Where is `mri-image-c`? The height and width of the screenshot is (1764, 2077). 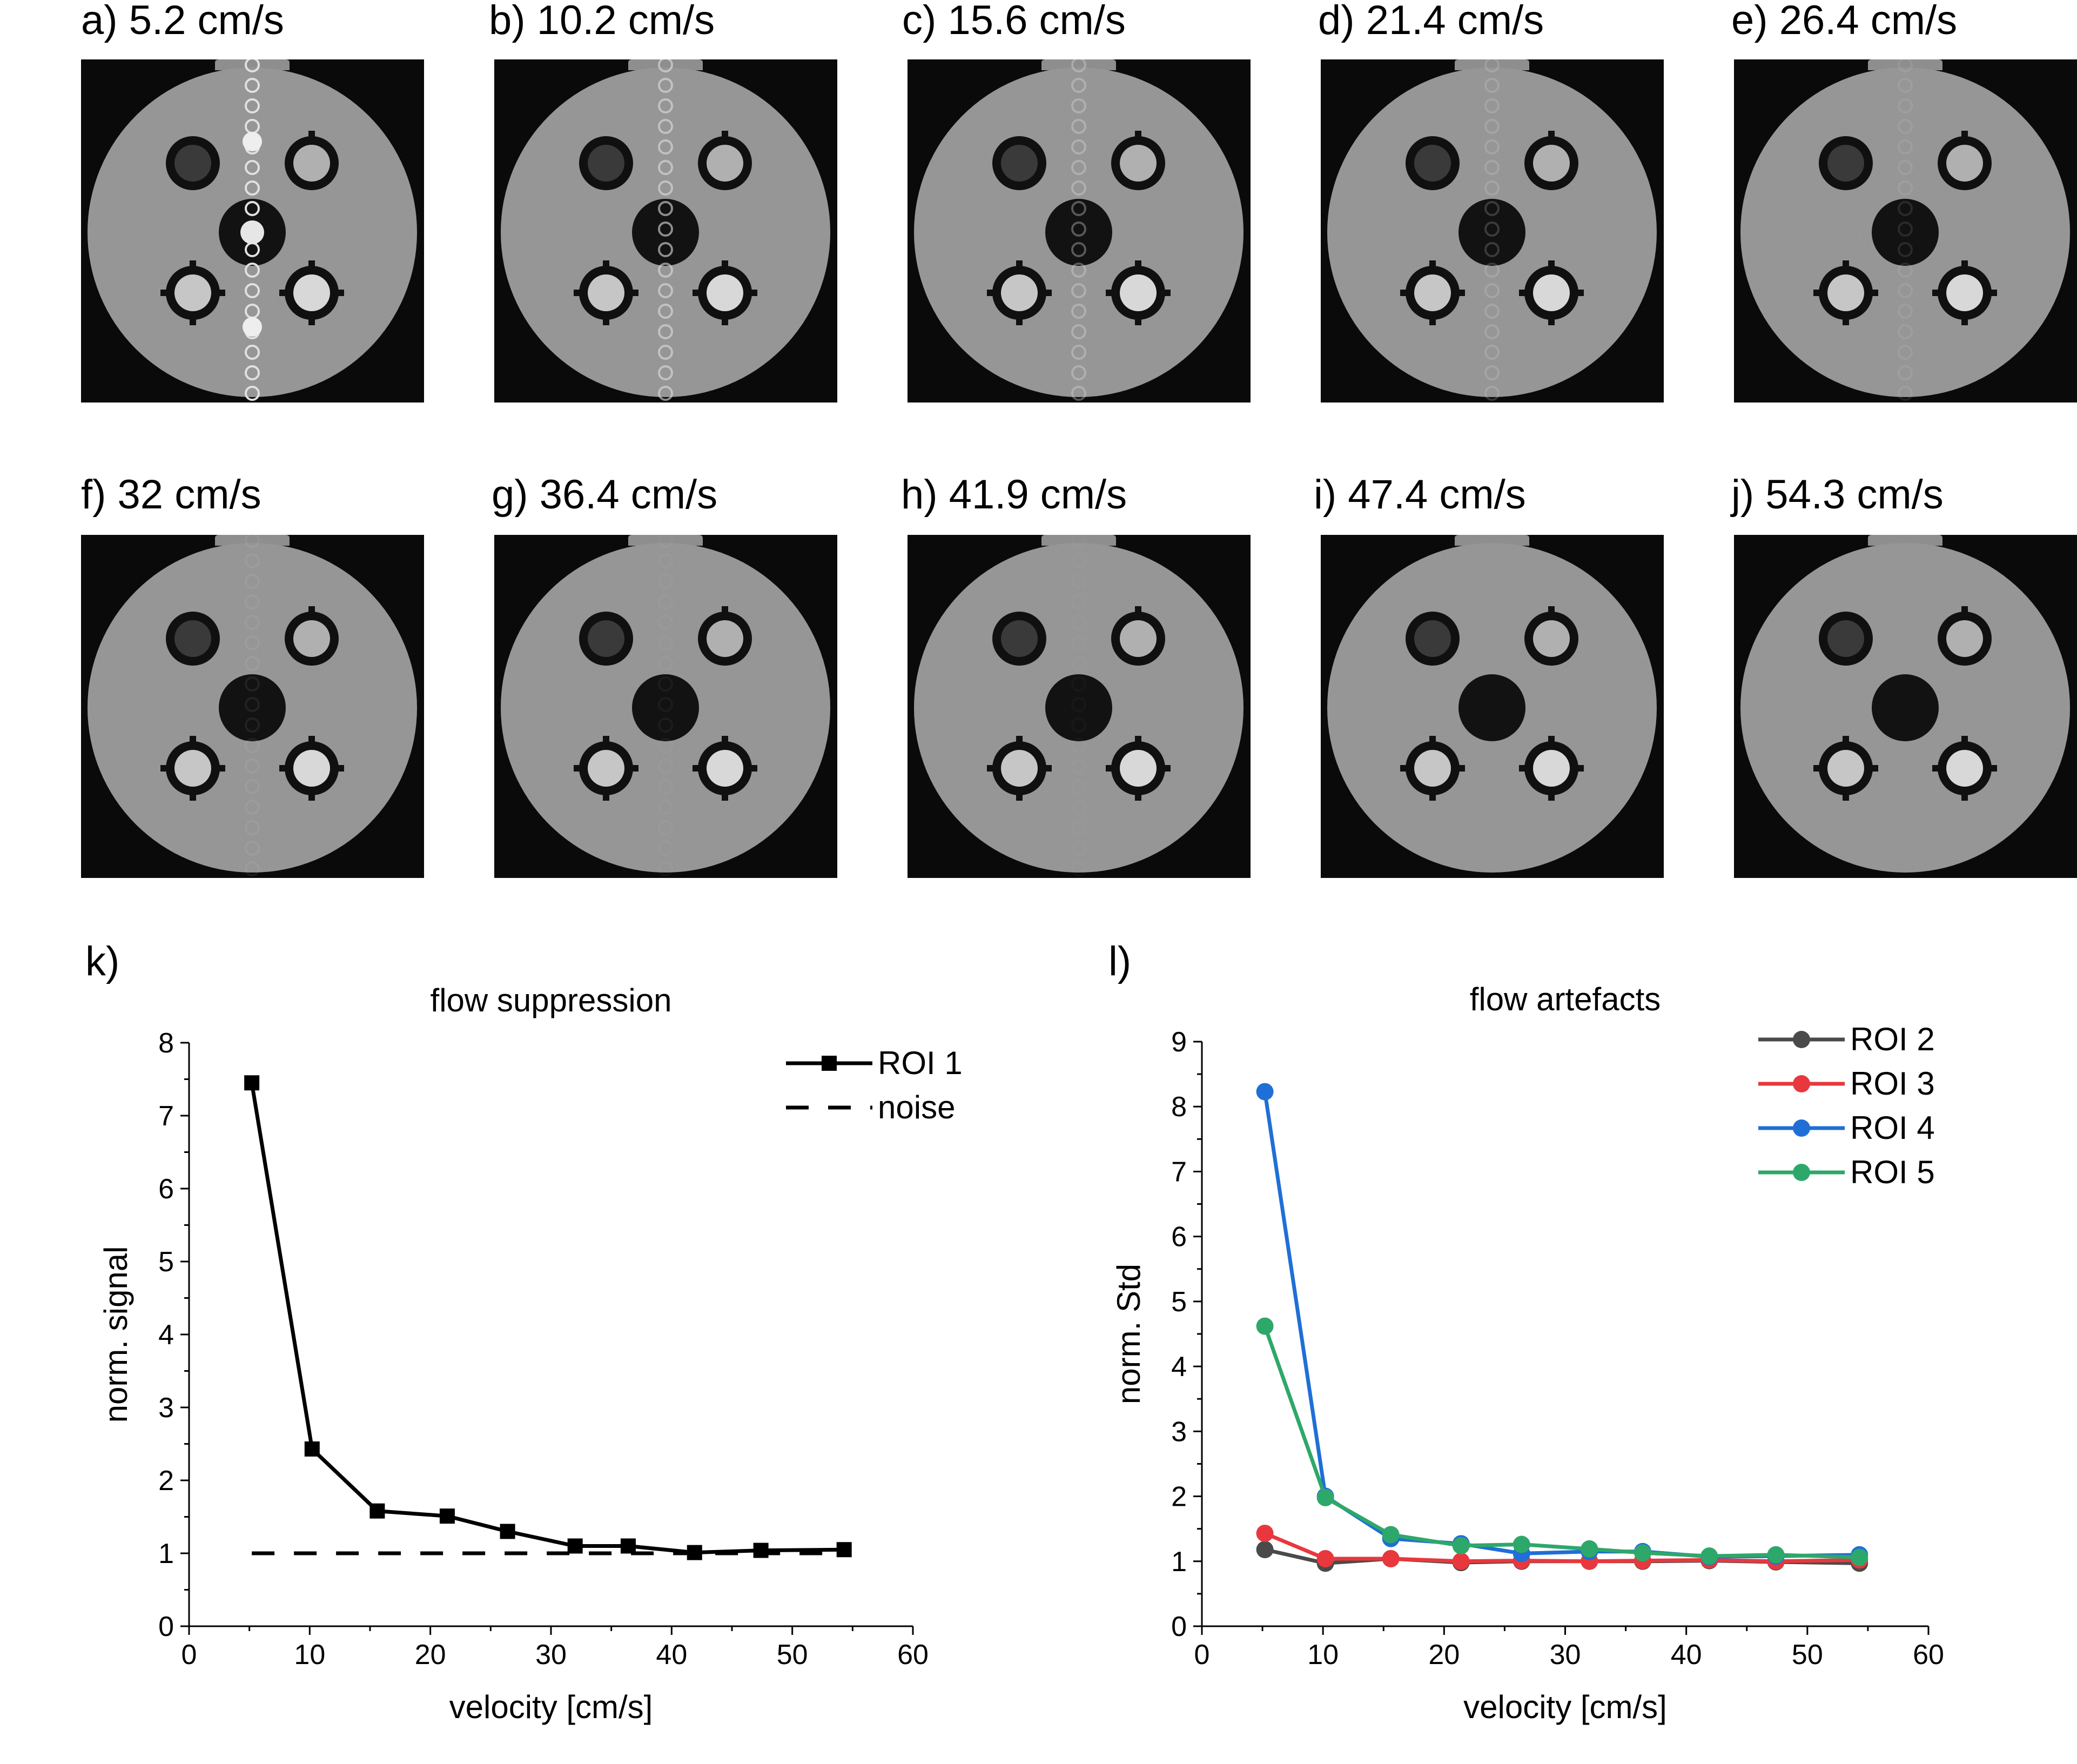 mri-image-c is located at coordinates (1079, 231).